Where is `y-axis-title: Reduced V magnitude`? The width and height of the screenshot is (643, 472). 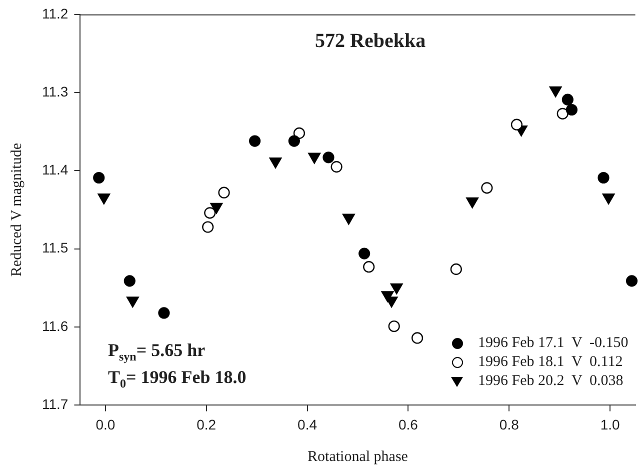
y-axis-title: Reduced V magnitude is located at coordinates (16, 209).